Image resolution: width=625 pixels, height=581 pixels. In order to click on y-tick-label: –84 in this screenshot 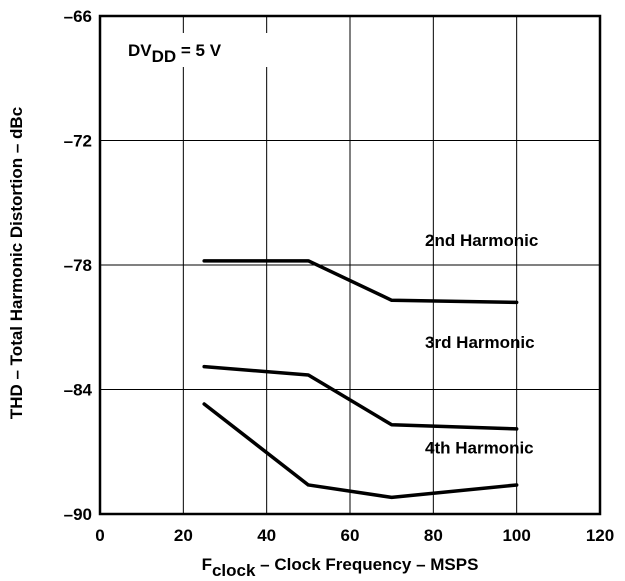, I will do `click(78, 390)`.